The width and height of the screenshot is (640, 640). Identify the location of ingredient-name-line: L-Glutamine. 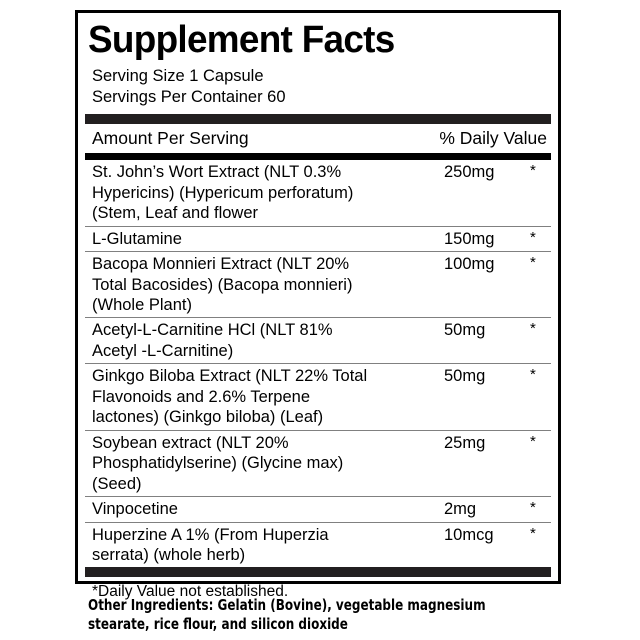
(137, 238).